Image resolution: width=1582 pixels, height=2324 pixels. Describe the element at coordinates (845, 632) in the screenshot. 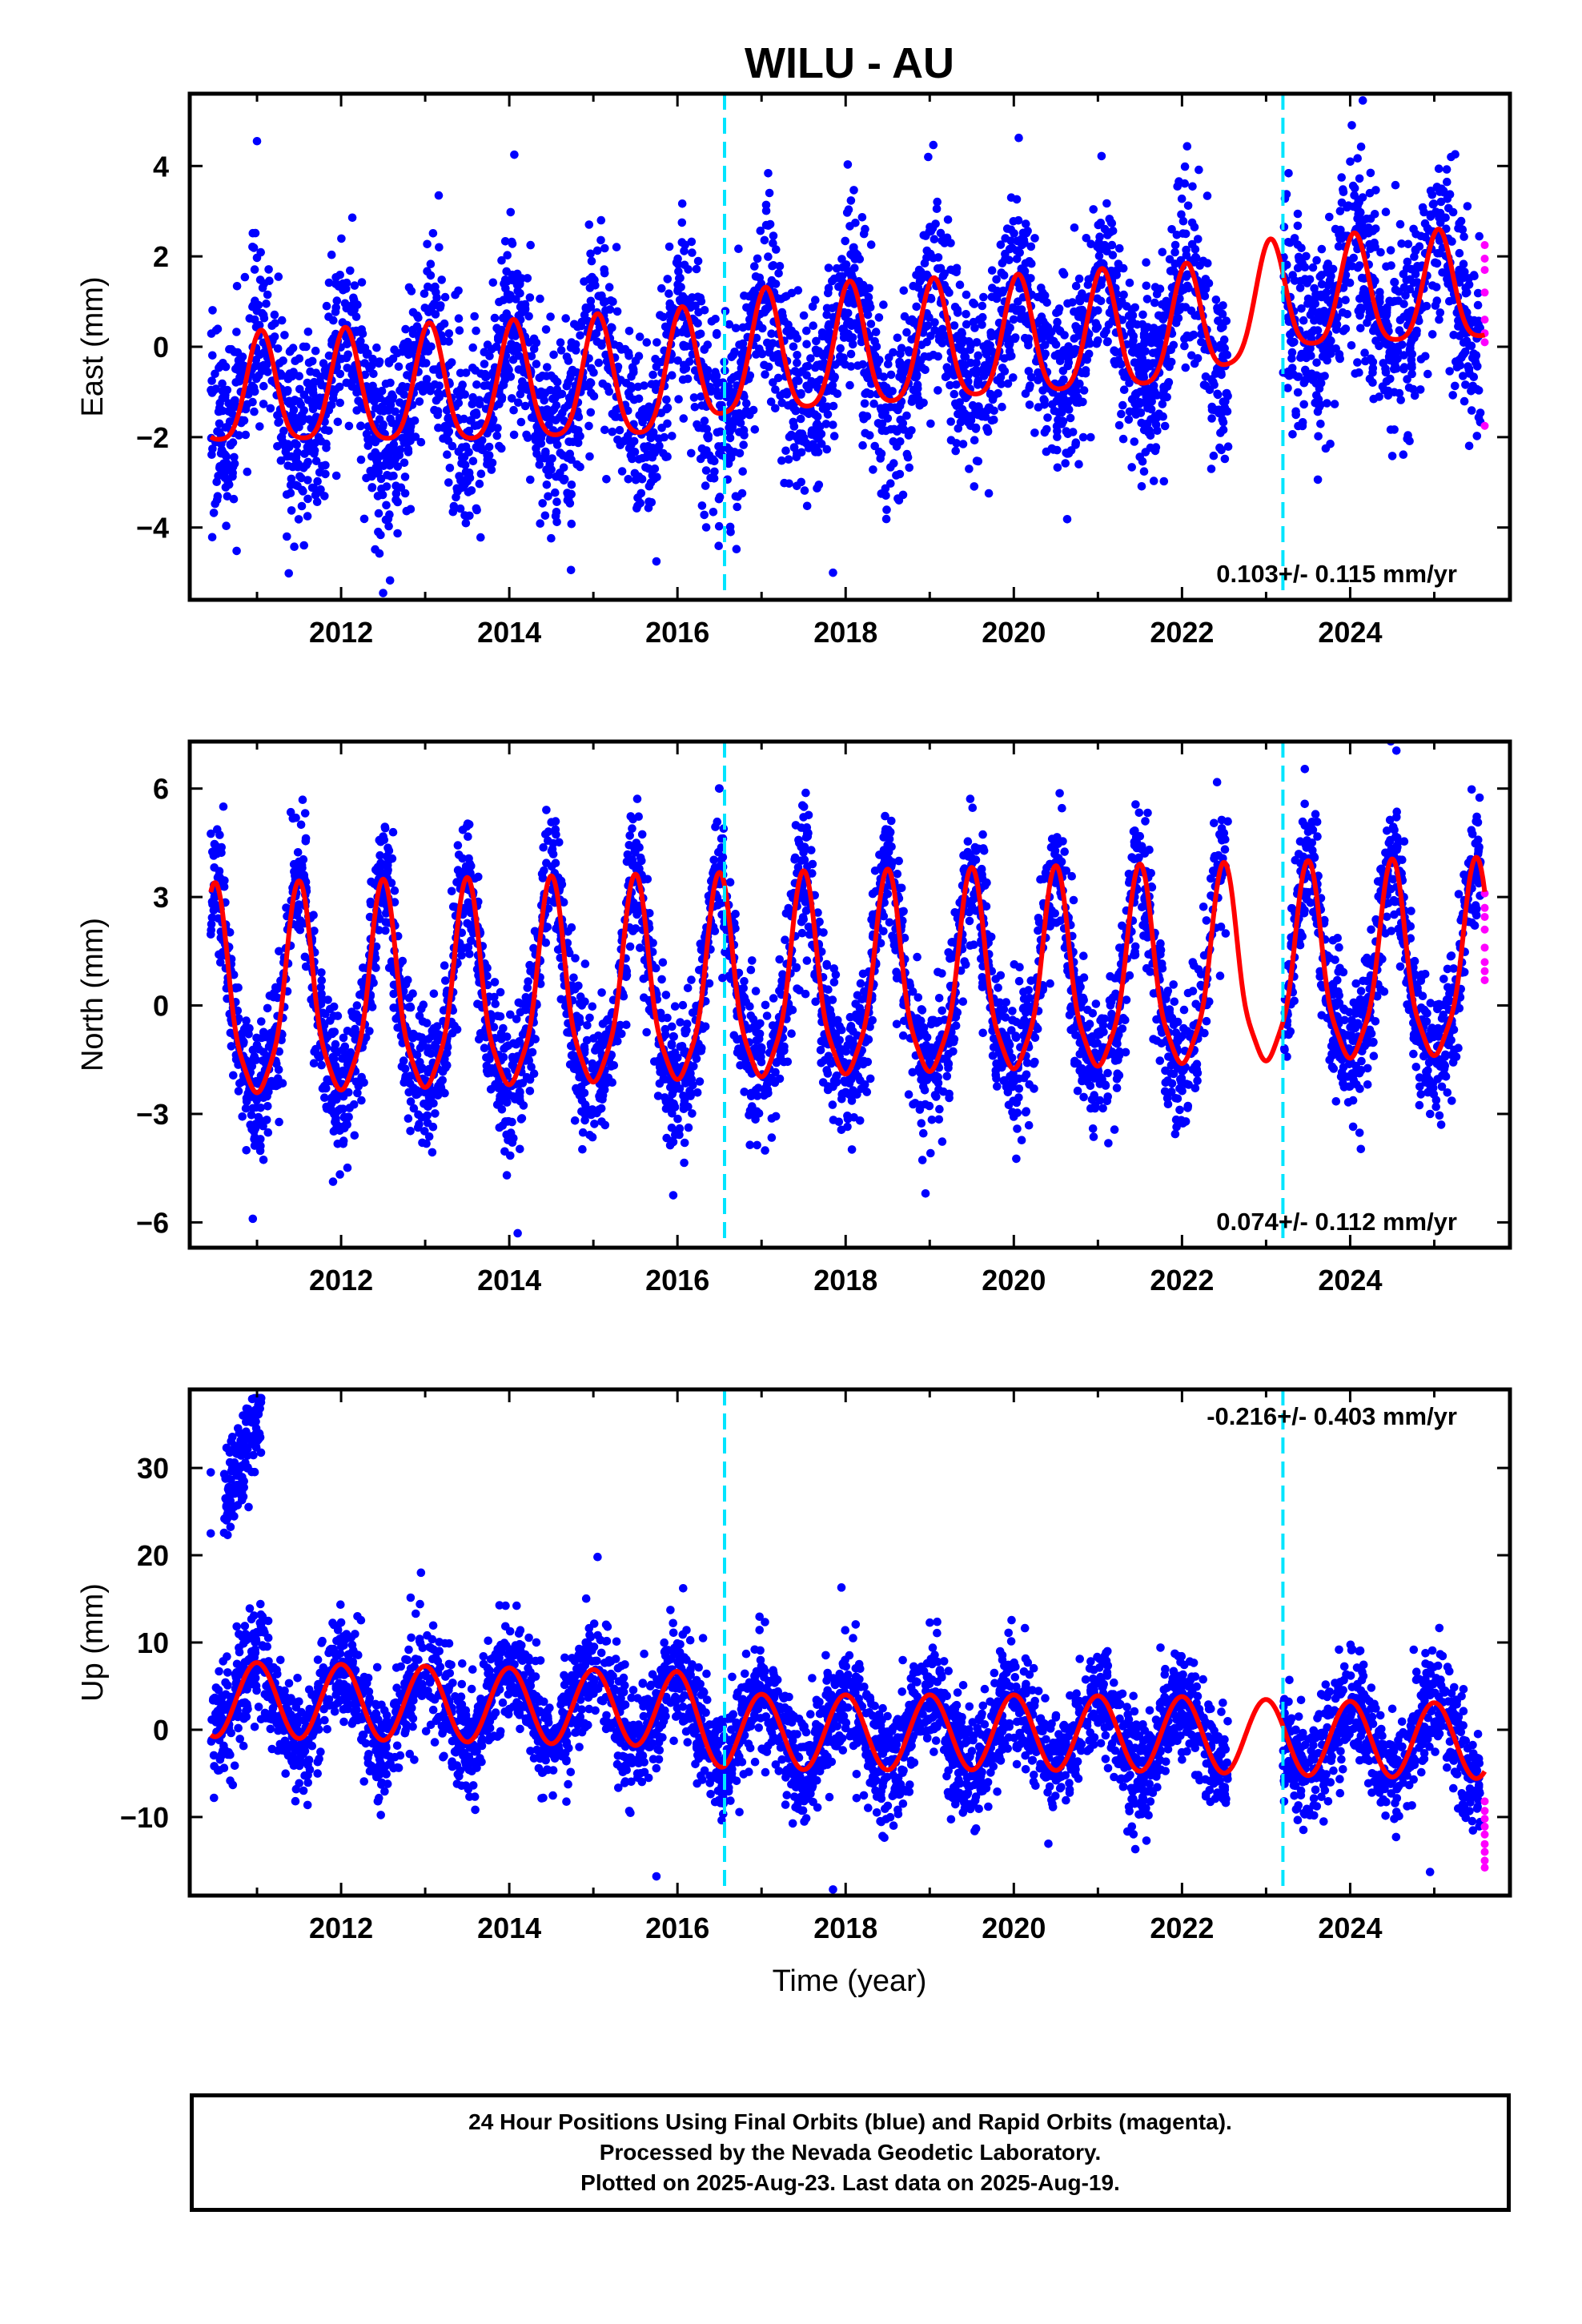

I see `x-tick-label: 2018` at that location.